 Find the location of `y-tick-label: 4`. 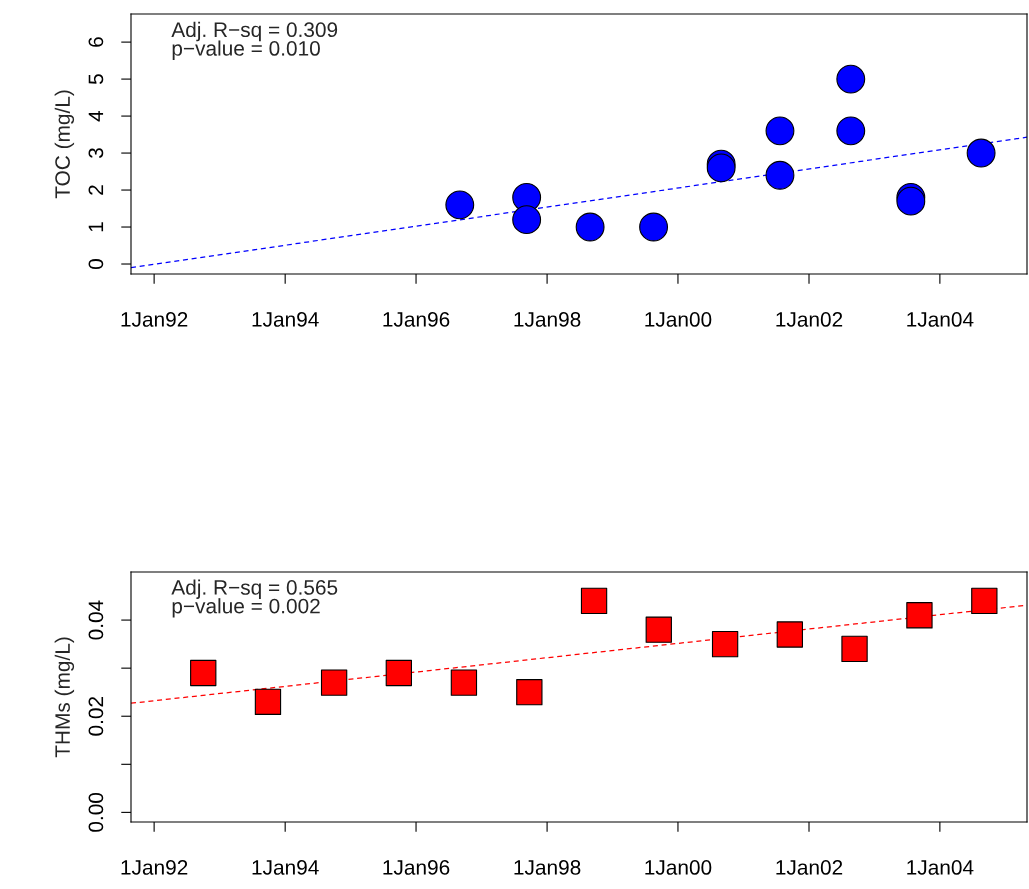

y-tick-label: 4 is located at coordinates (96, 116).